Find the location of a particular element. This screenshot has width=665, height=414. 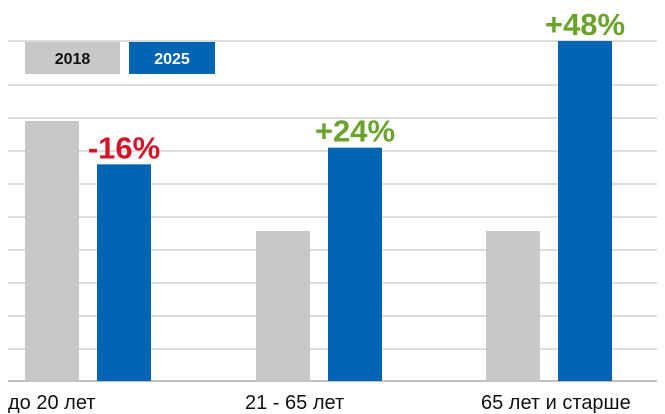

legend-label-2025: 2025 is located at coordinates (172, 59).